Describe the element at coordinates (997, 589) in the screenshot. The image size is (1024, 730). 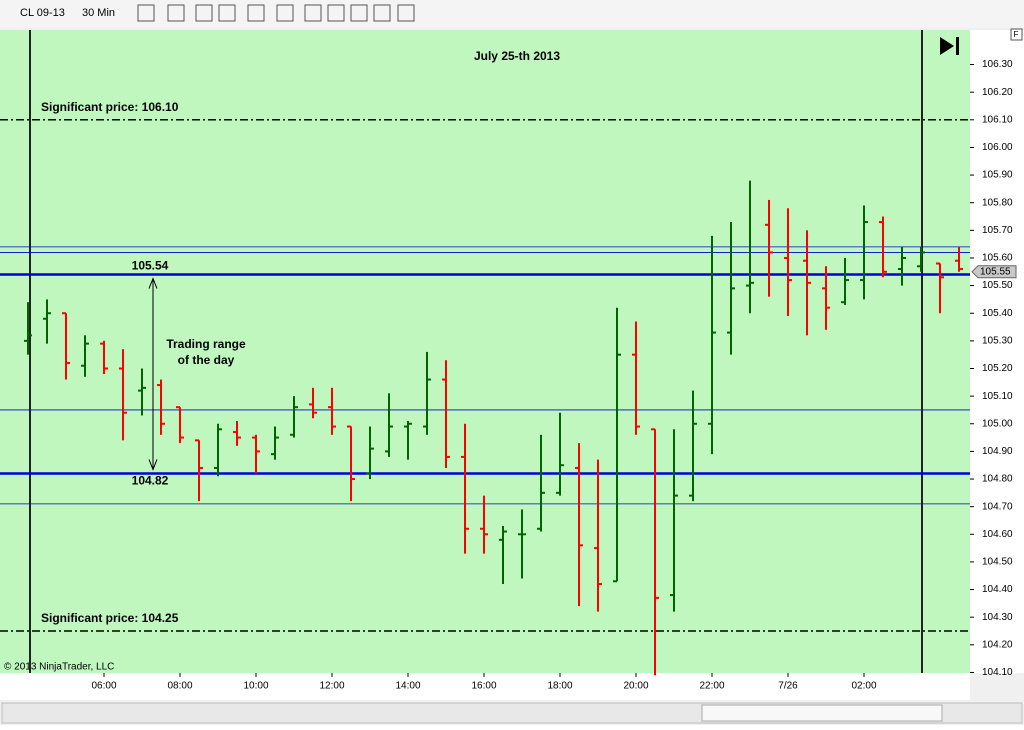
I see `y-tick-label: 104.40` at that location.